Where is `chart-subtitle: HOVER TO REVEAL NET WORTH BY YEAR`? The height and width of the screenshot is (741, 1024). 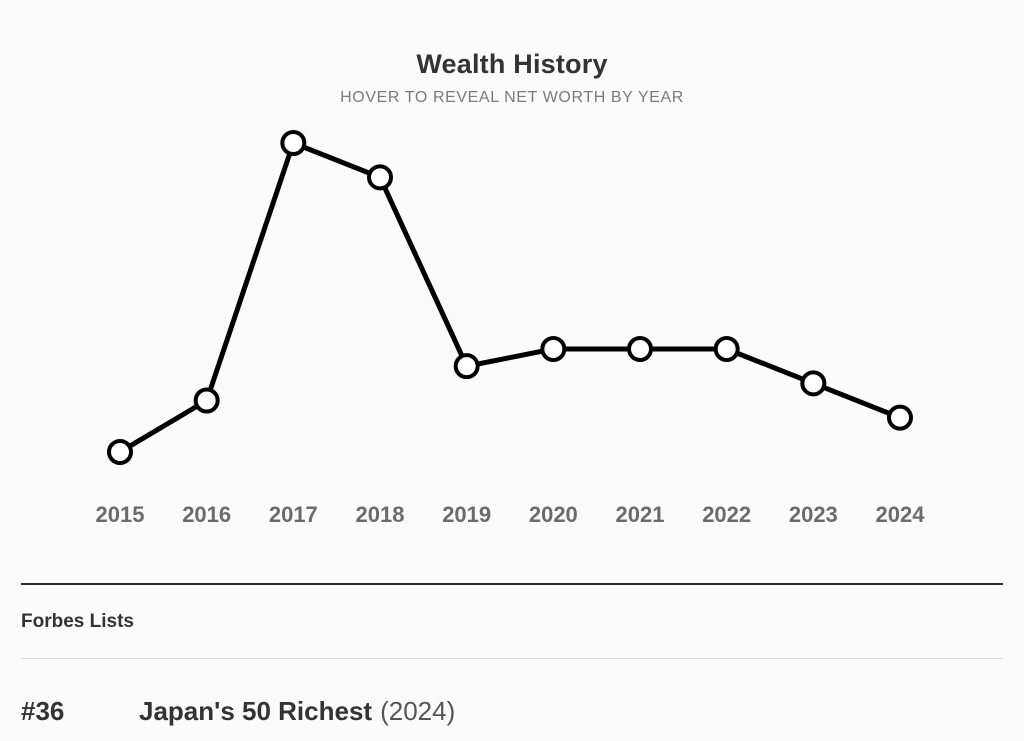 chart-subtitle: HOVER TO REVEAL NET WORTH BY YEAR is located at coordinates (512, 97).